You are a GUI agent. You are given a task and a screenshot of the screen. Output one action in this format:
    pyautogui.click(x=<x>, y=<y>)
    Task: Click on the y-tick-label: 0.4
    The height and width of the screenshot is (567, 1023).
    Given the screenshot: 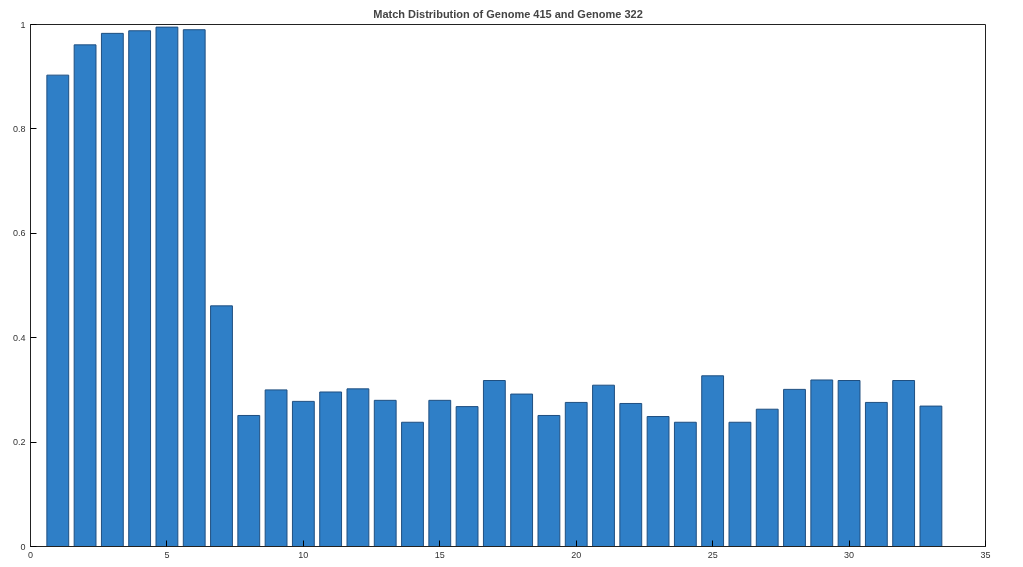 What is the action you would take?
    pyautogui.click(x=19, y=337)
    